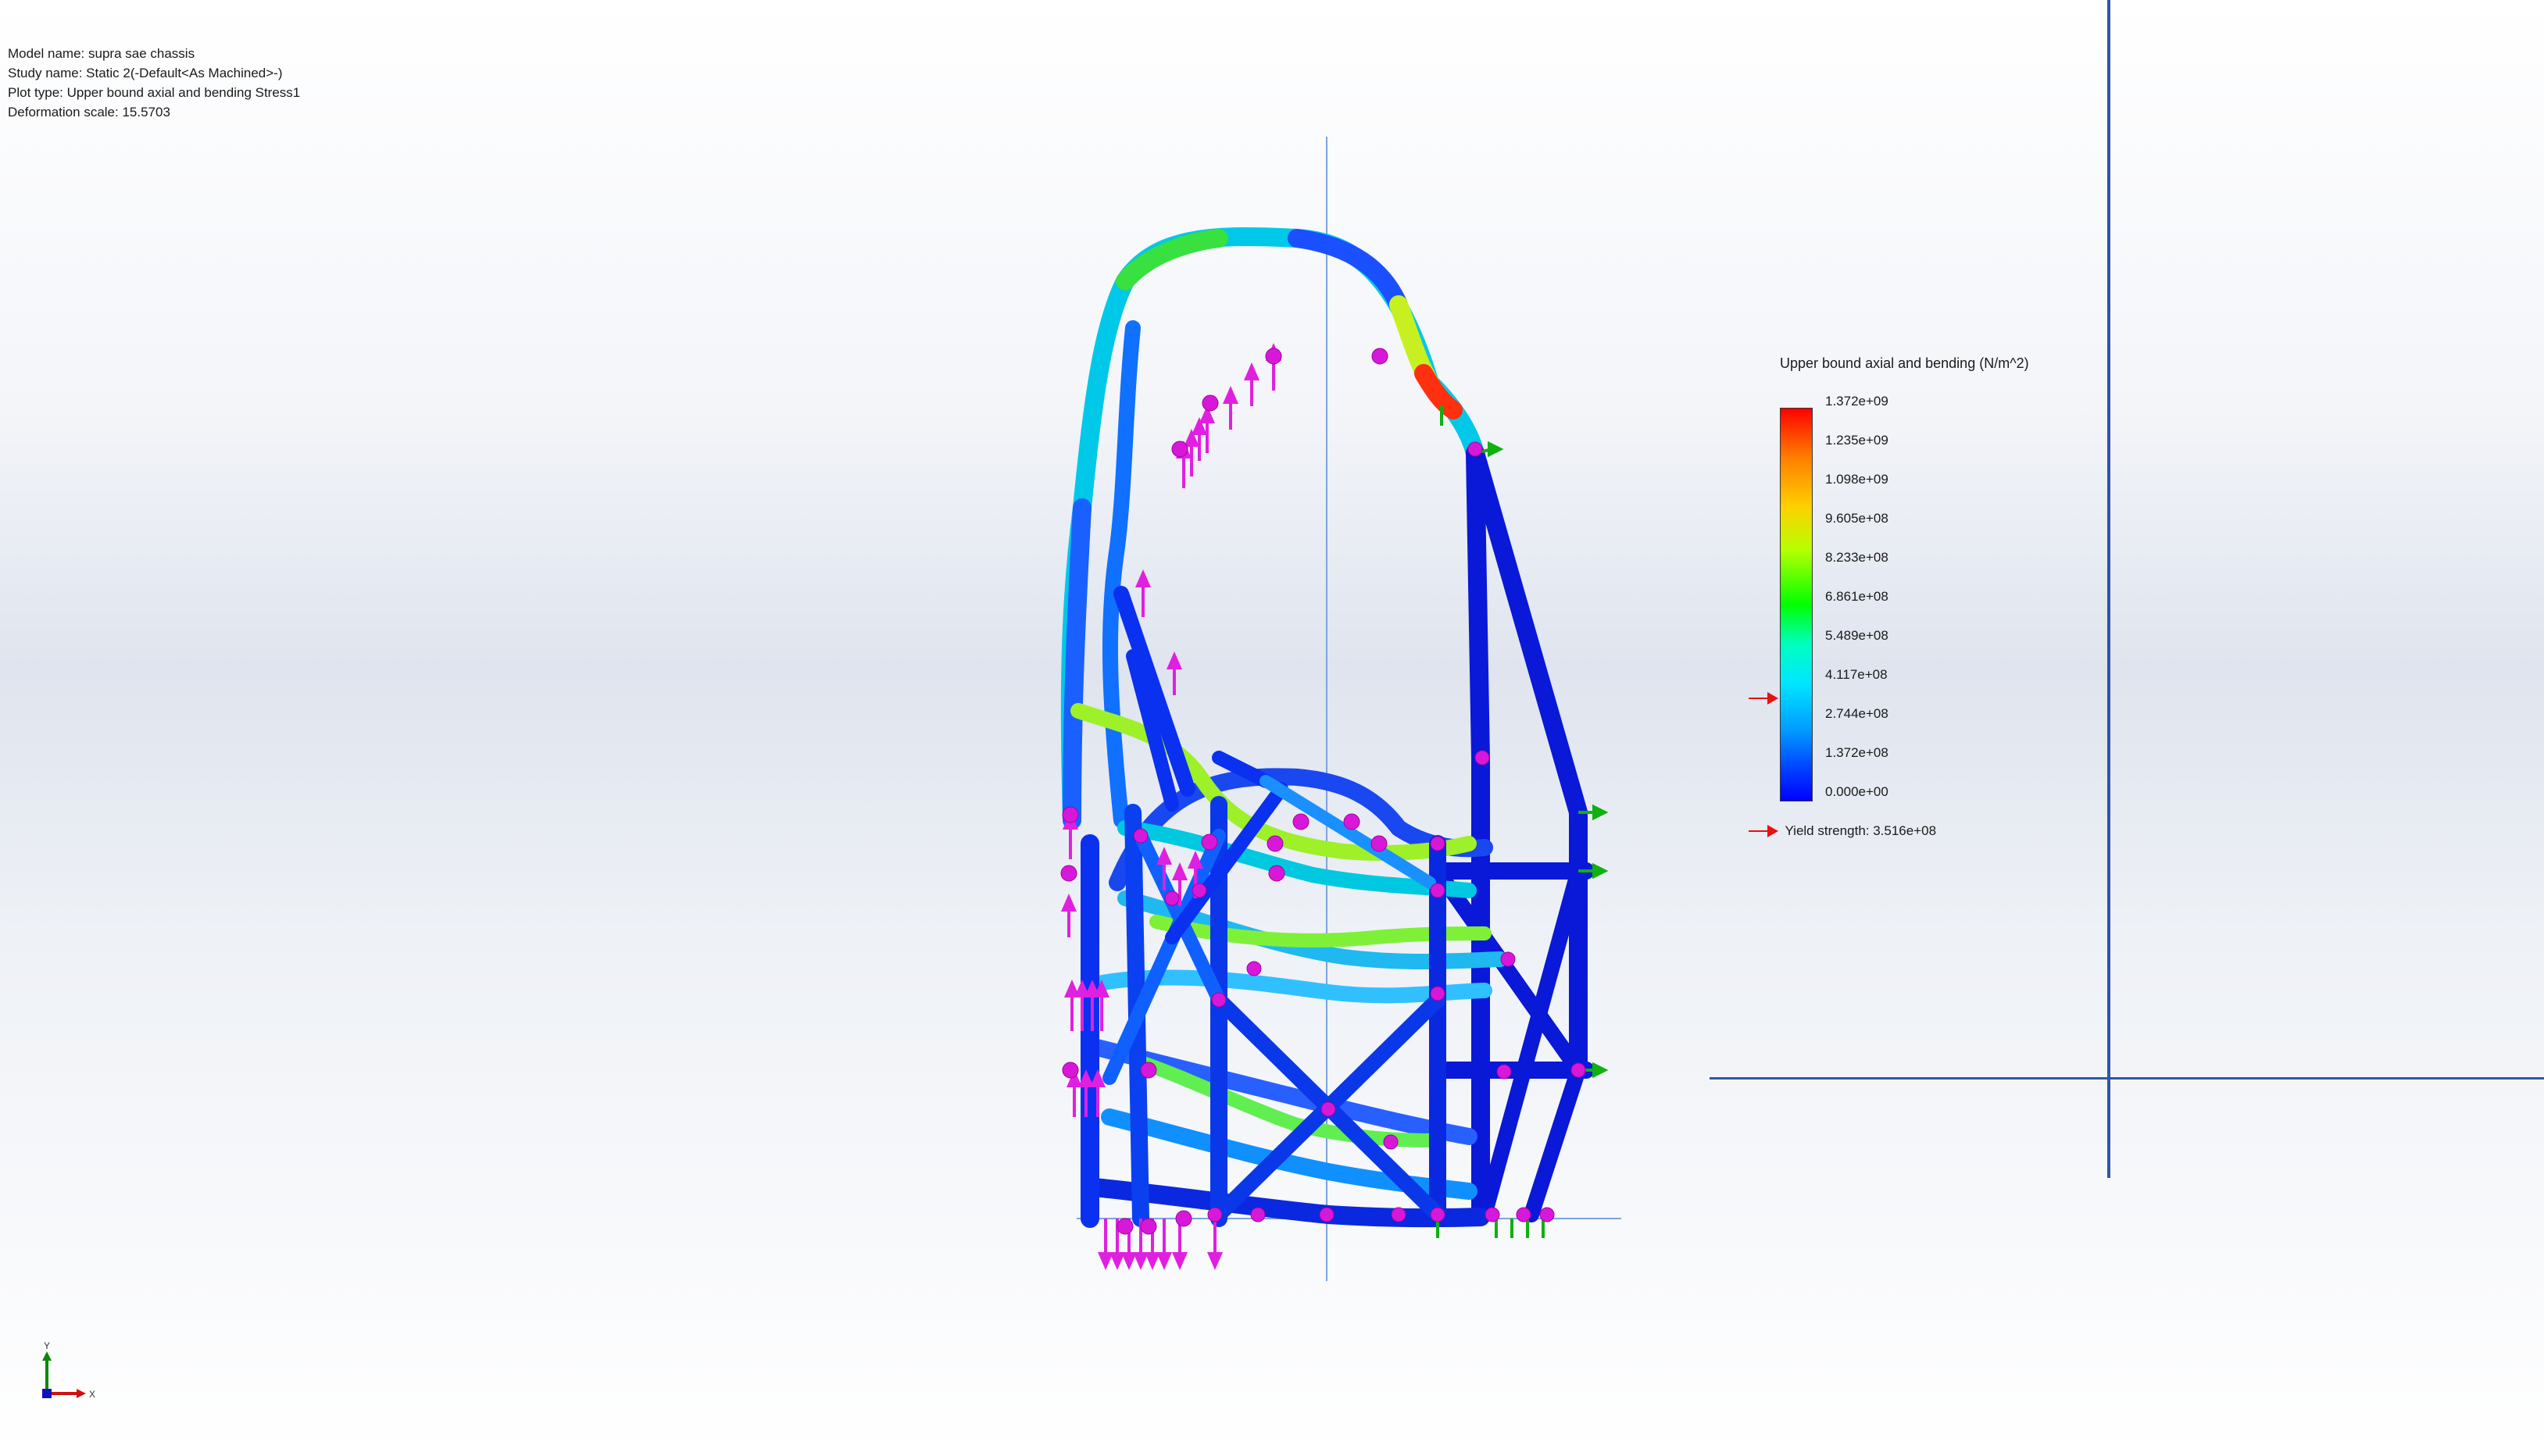  Describe the element at coordinates (1856, 401) in the screenshot. I see `legend-tick: 1.372e+09` at that location.